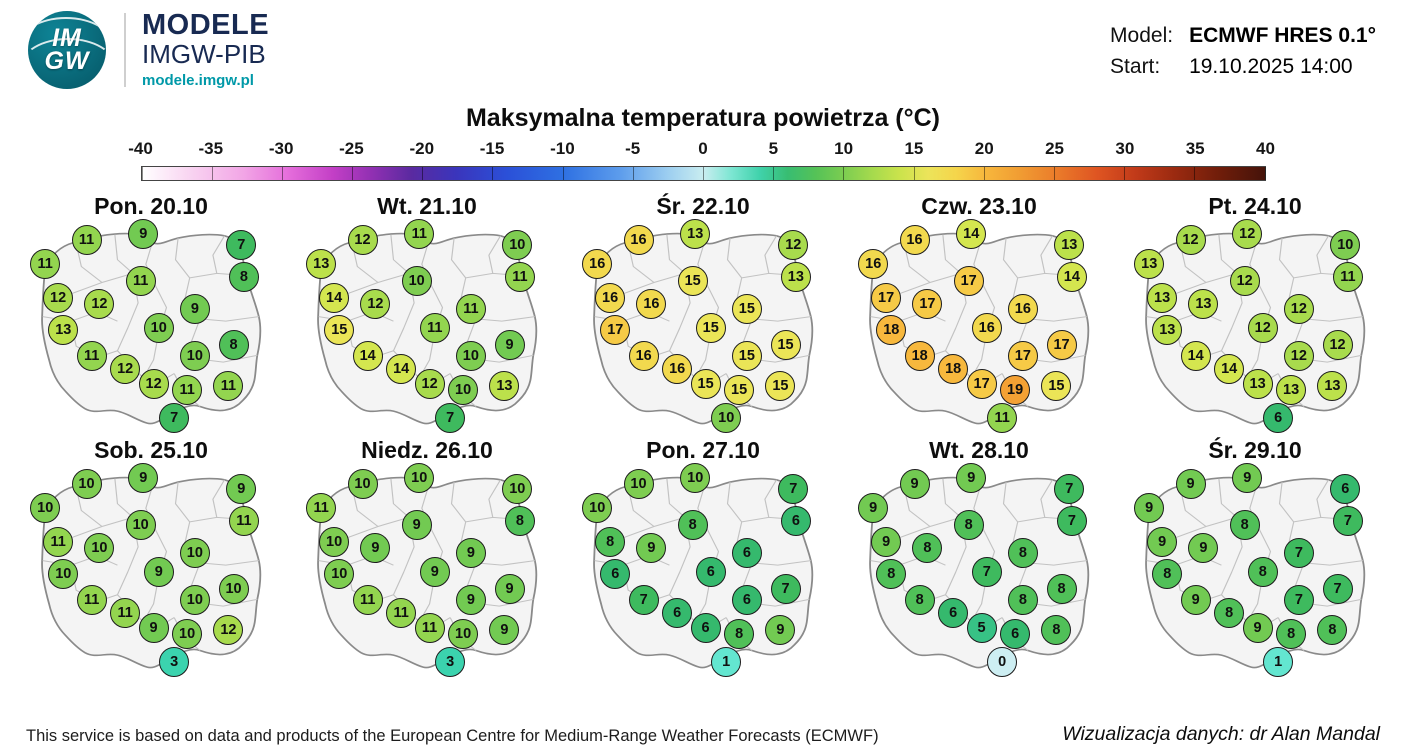 This screenshot has width=1406, height=753. What do you see at coordinates (427, 450) in the screenshot?
I see `day-label: Niedz. 26.10` at bounding box center [427, 450].